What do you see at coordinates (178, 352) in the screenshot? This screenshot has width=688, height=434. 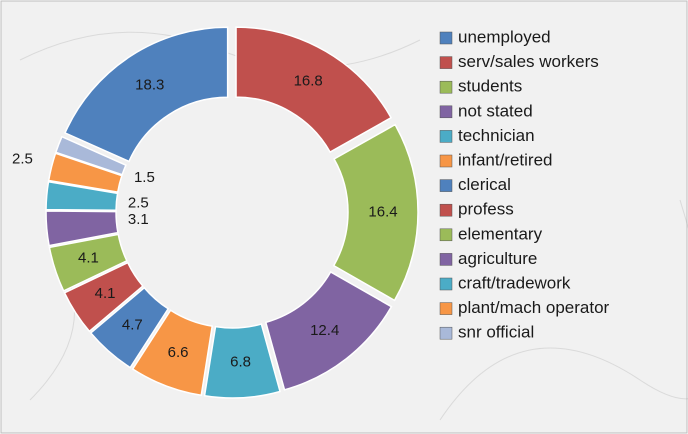 I see `value-label: 6.6` at bounding box center [178, 352].